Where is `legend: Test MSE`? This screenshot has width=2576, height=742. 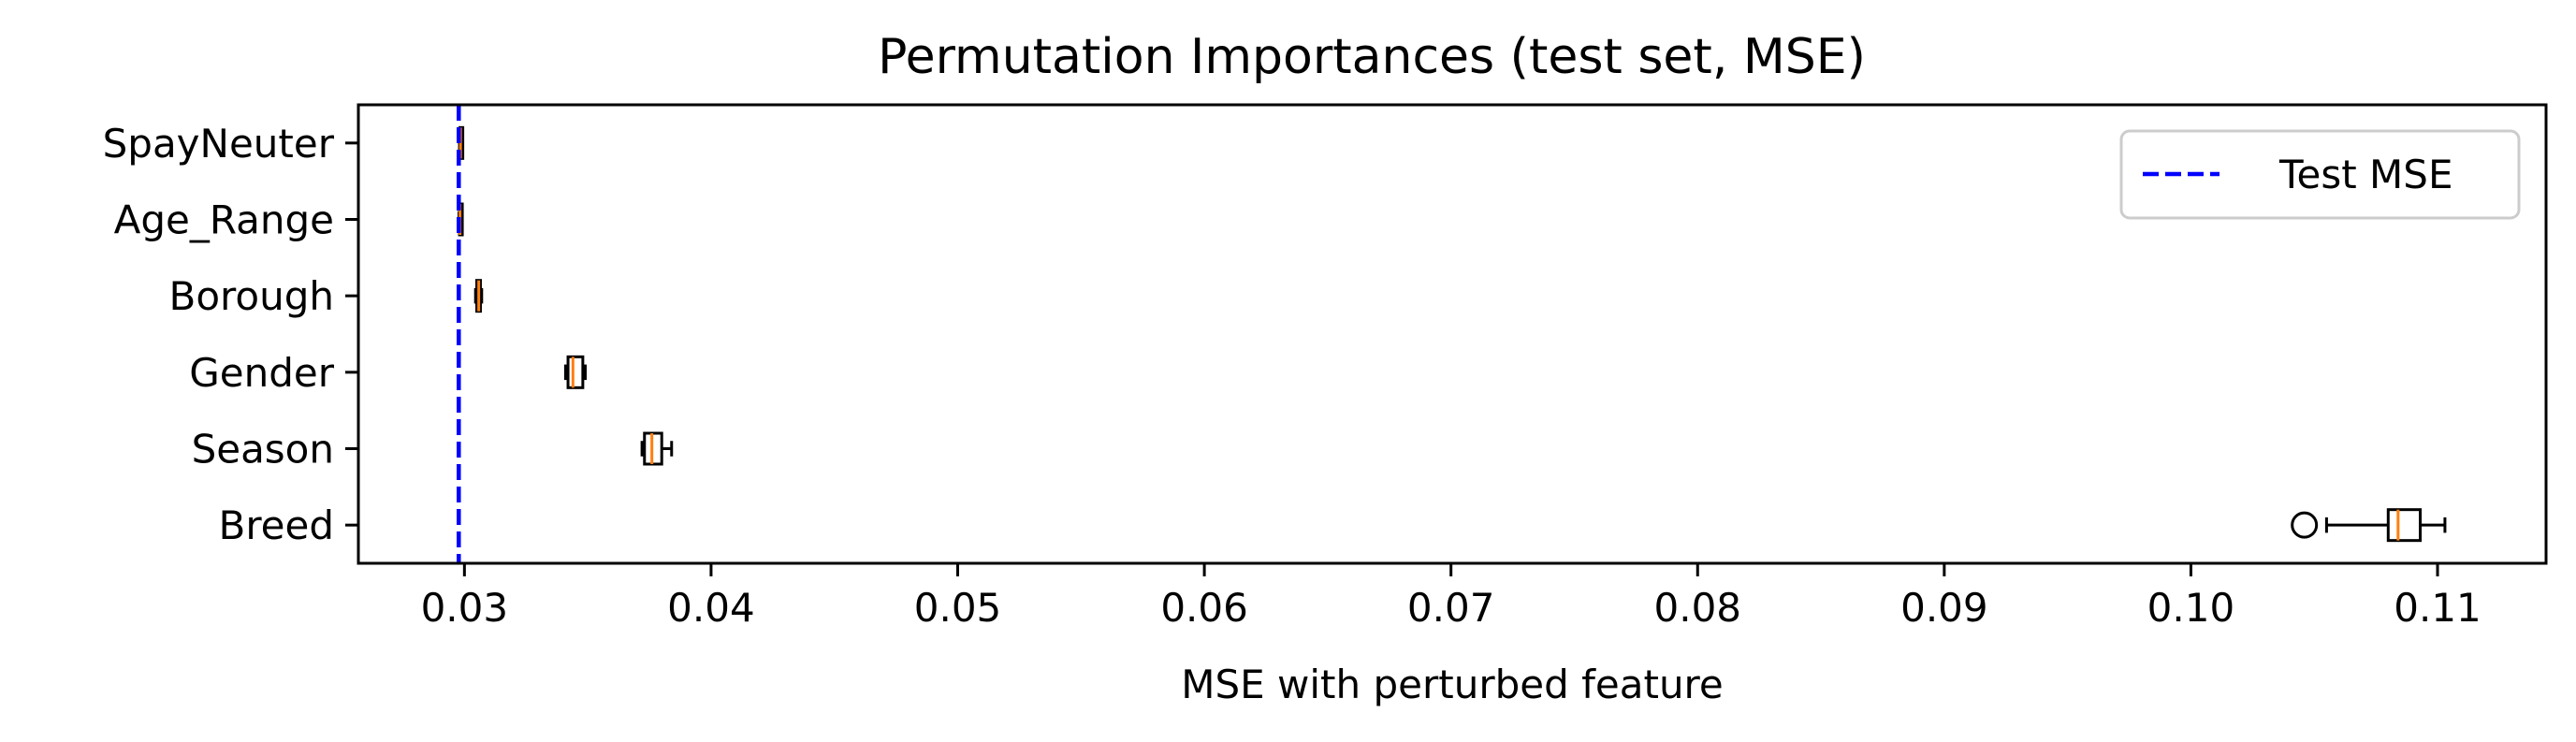
legend: Test MSE is located at coordinates (2320, 174).